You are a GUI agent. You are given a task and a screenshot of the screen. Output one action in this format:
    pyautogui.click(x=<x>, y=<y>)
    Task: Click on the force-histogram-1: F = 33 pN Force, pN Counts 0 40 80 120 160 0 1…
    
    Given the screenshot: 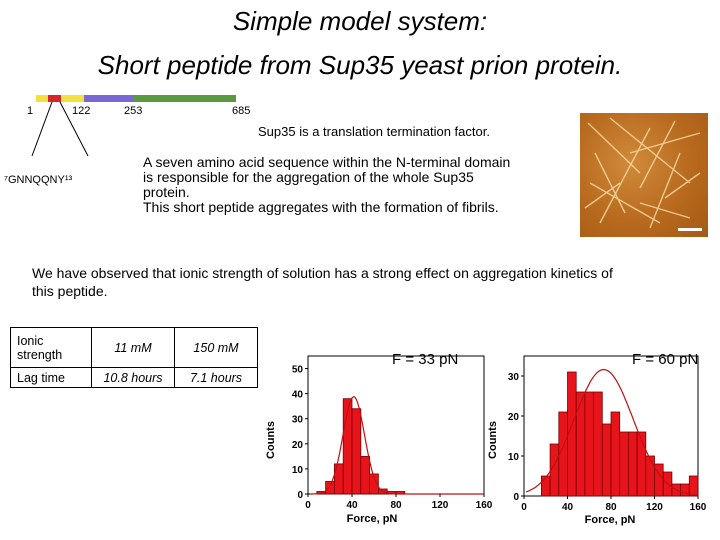 What is the action you would take?
    pyautogui.click(x=379, y=438)
    